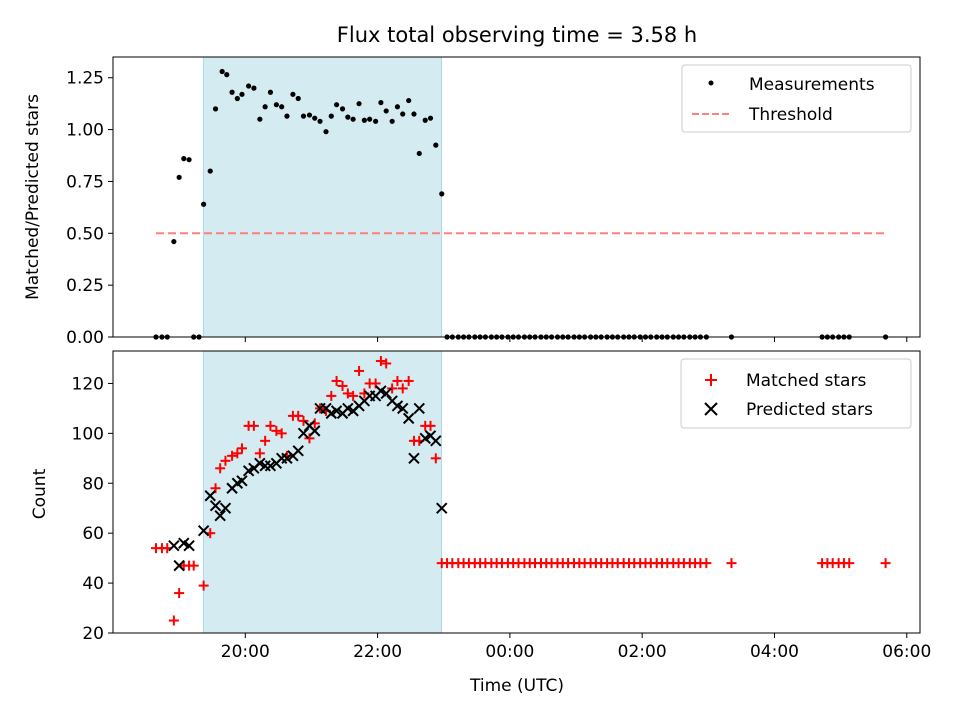 The height and width of the screenshot is (720, 960). I want to click on bottom-legend: Matched stars Predicted stars, so click(796, 393).